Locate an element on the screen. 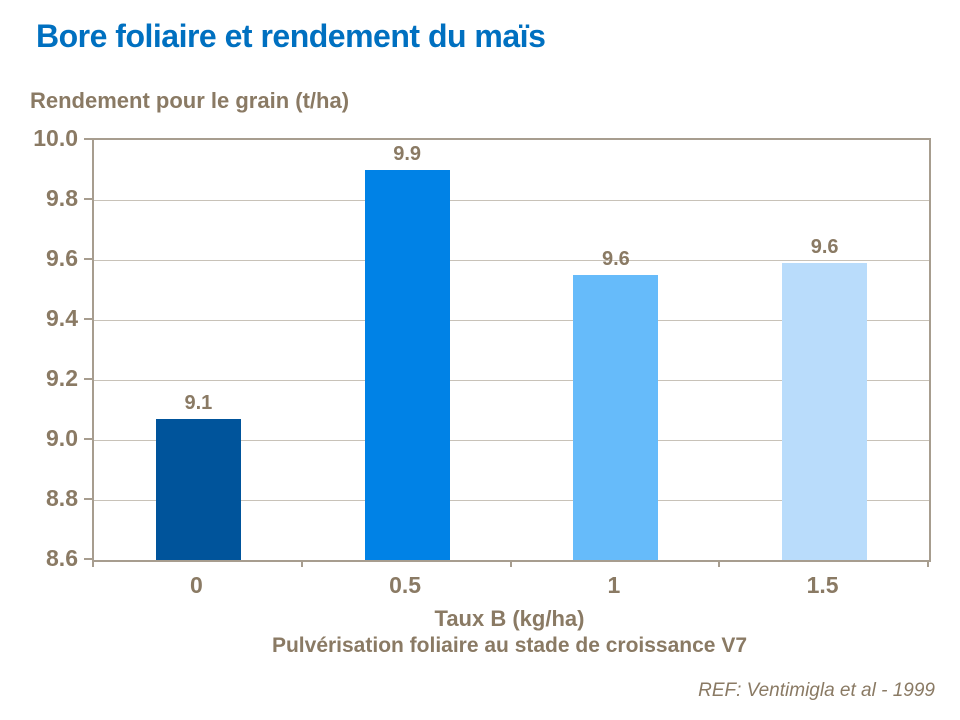  bar-value-label: 9.9 is located at coordinates (407, 154).